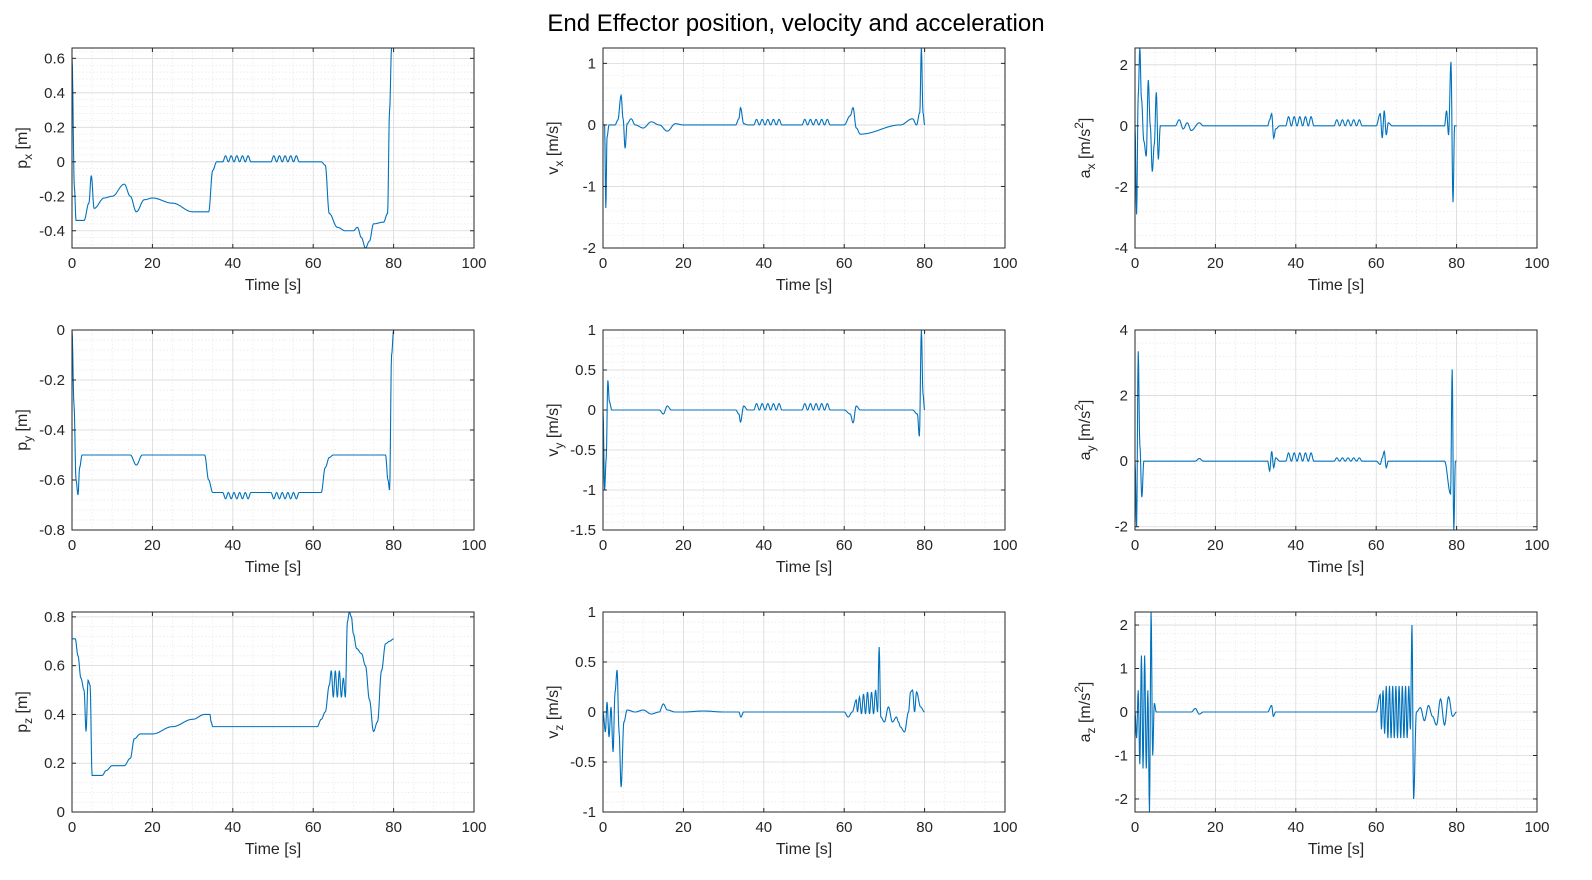  Describe the element at coordinates (1085, 712) in the screenshot. I see `y-axis-label: az [m/s2]` at that location.